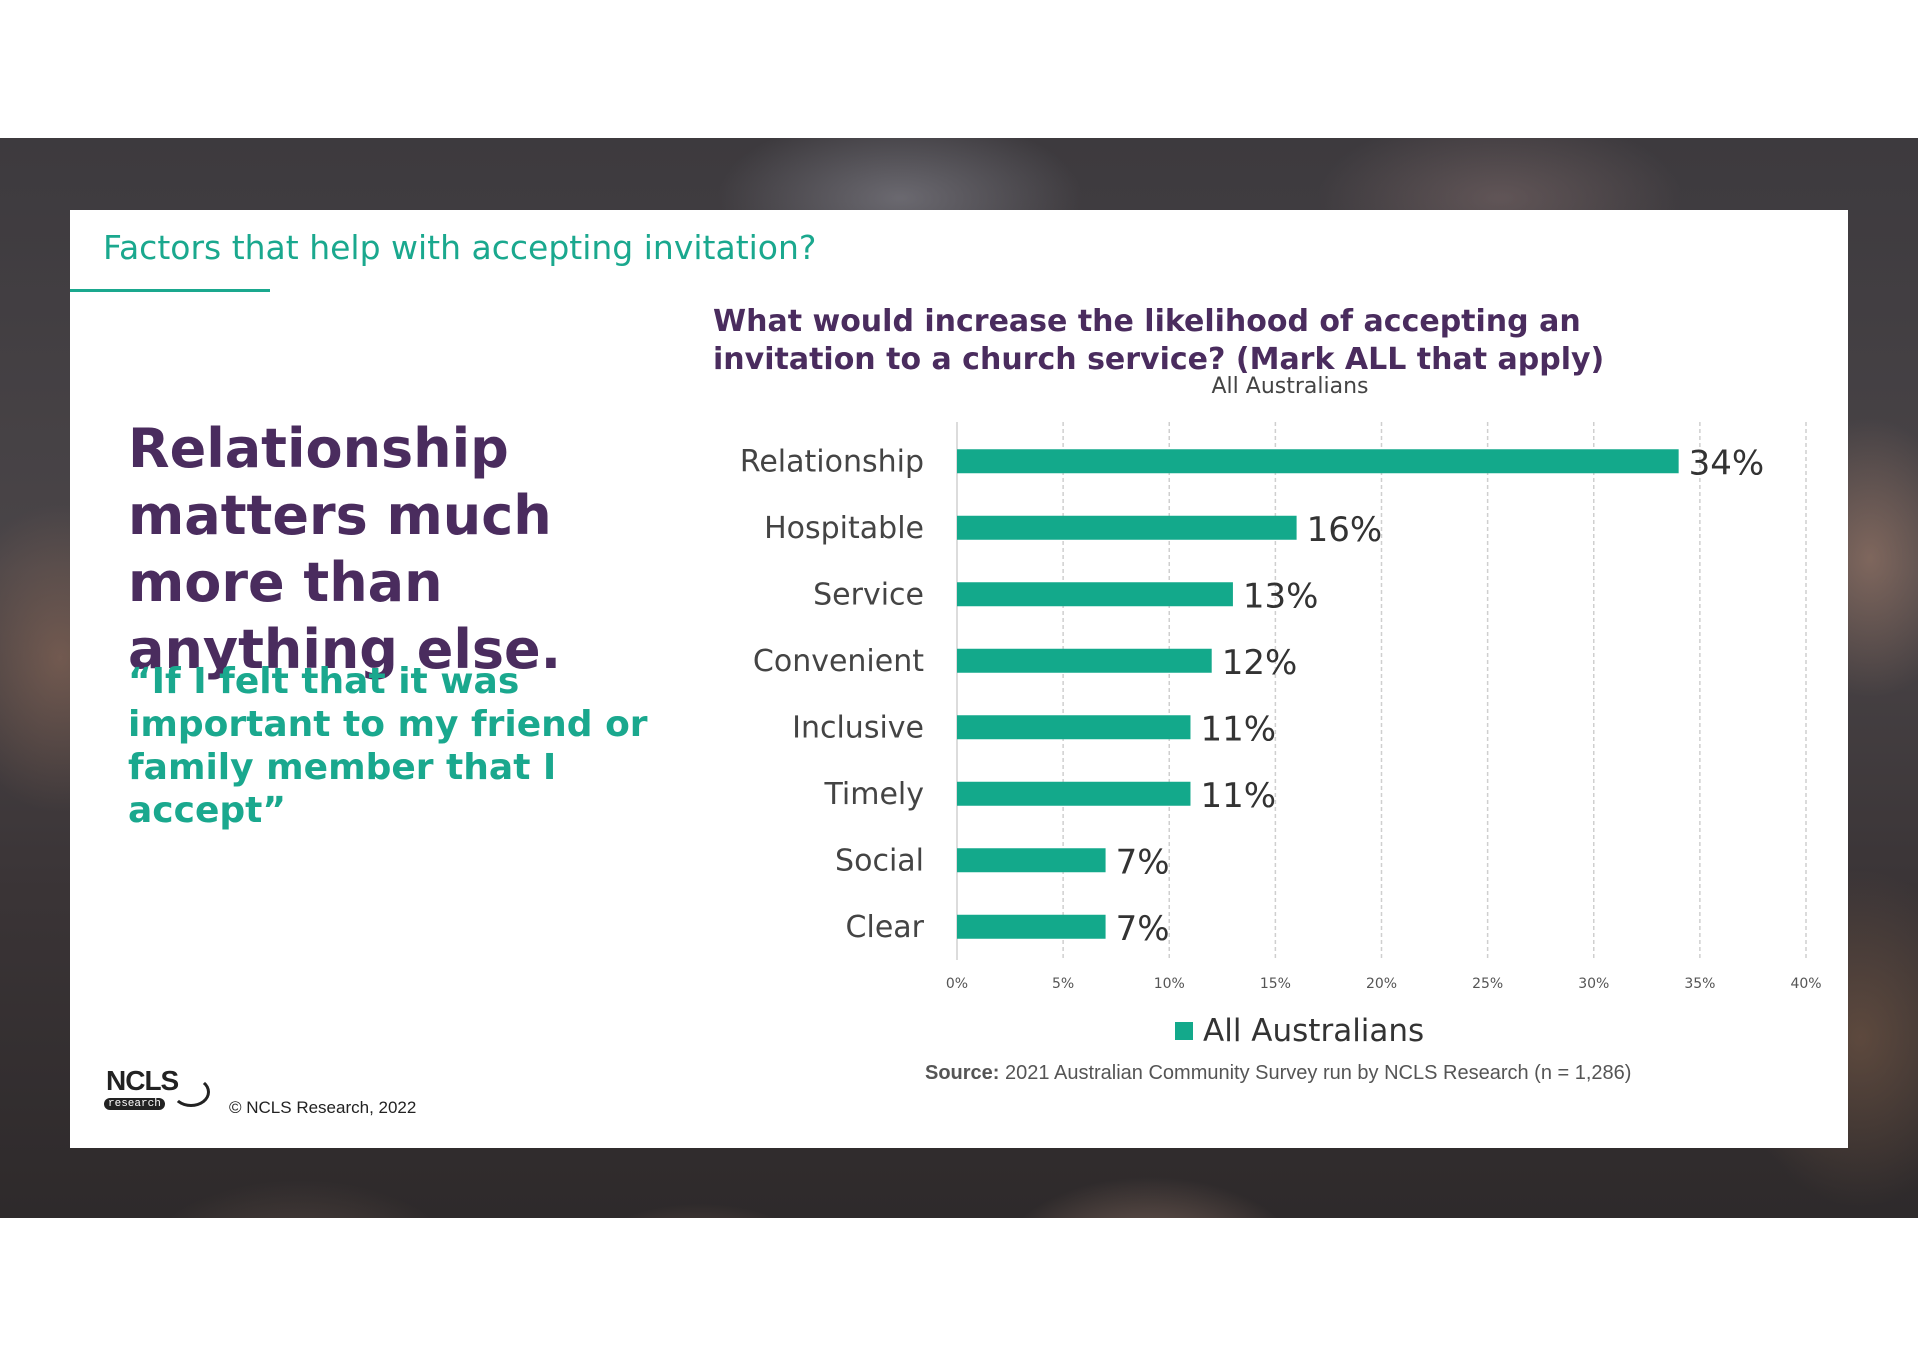  I want to click on x-tick-label: 10%, so click(1169, 984).